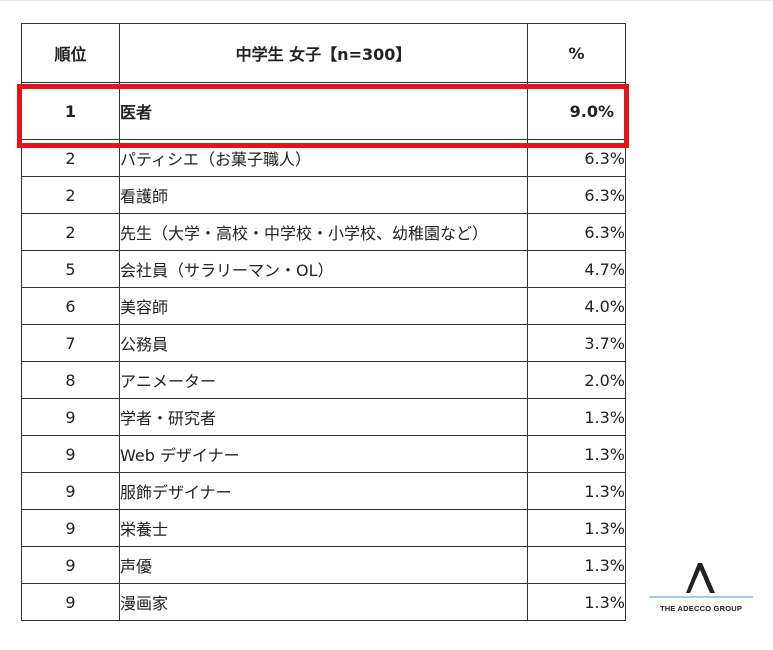  What do you see at coordinates (700, 578) in the screenshot?
I see `adecco-a-logo-icon` at bounding box center [700, 578].